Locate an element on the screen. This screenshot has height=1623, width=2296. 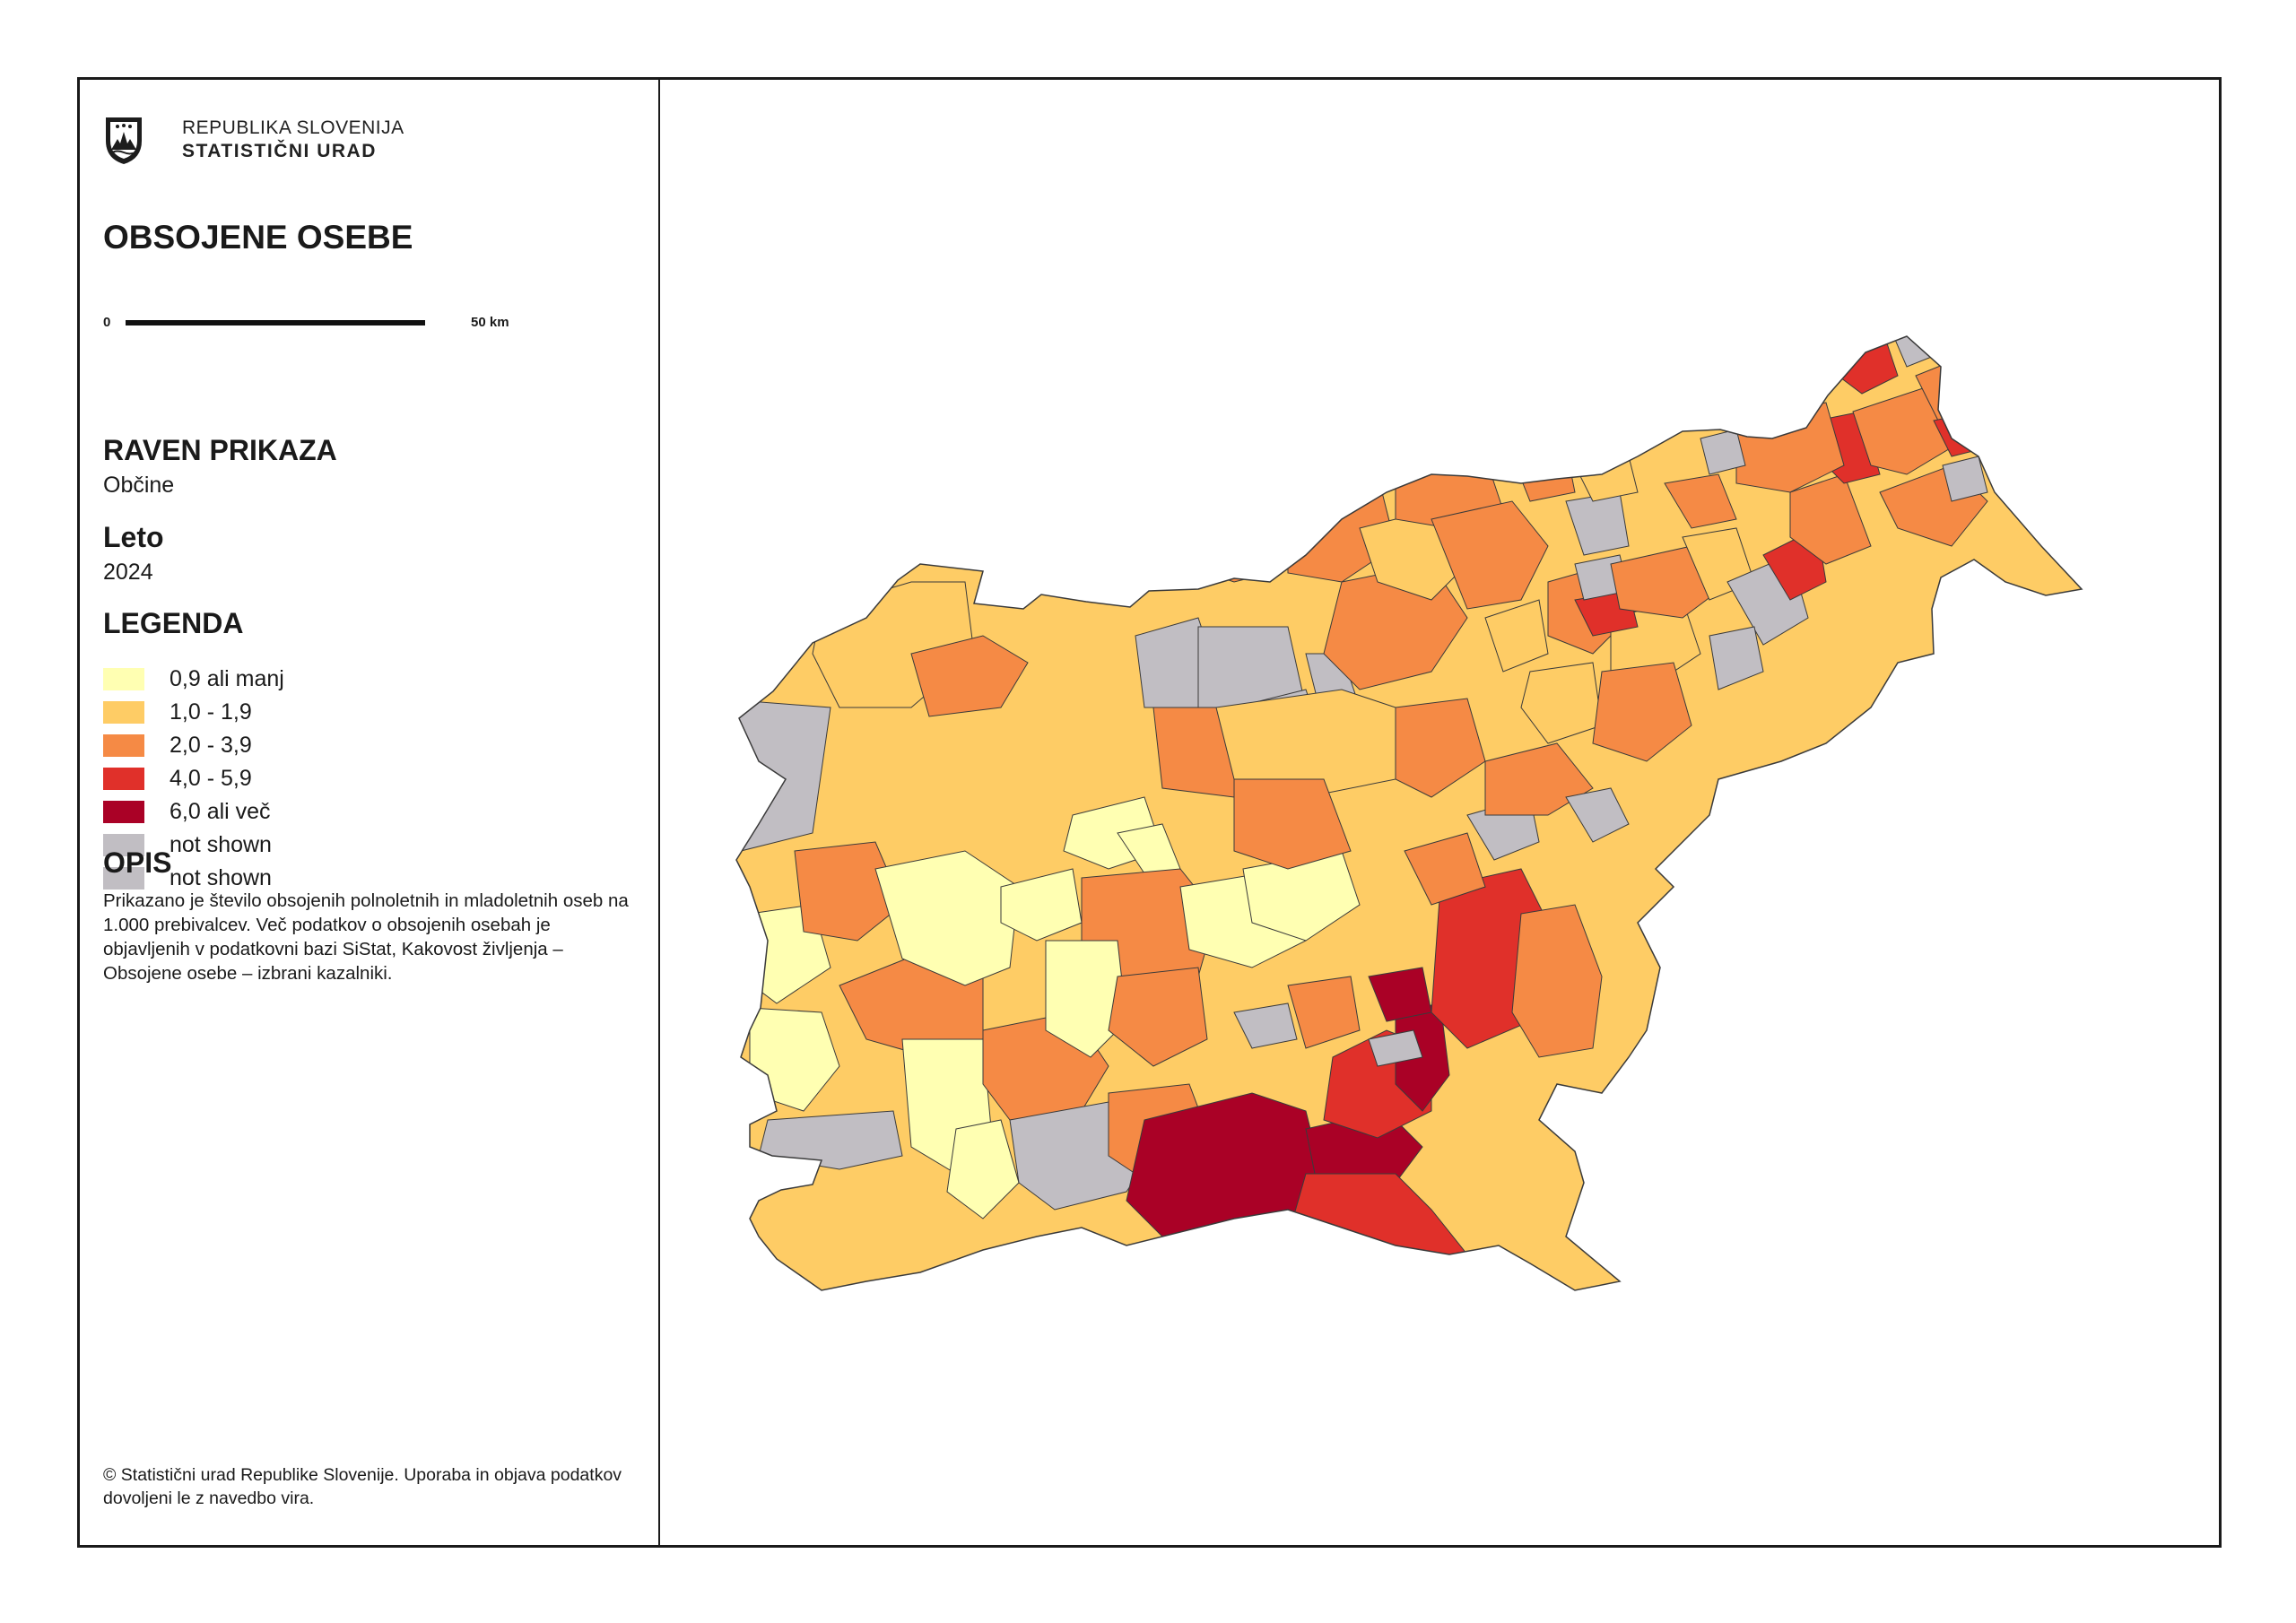
region-brezice is located at coordinates (1557, 981).